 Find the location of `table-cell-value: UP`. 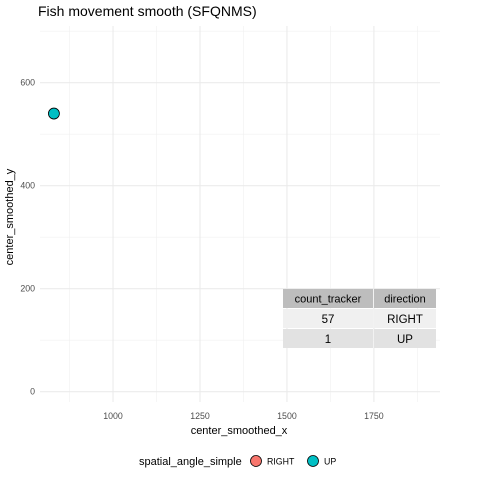

table-cell-value: UP is located at coordinates (405, 340).